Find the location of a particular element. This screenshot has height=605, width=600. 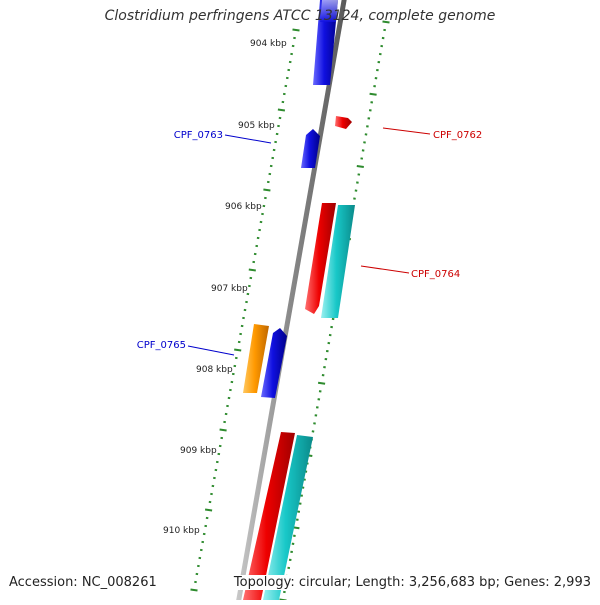

gene-label-cpf-0763: CPF_0763 is located at coordinates (198, 135).